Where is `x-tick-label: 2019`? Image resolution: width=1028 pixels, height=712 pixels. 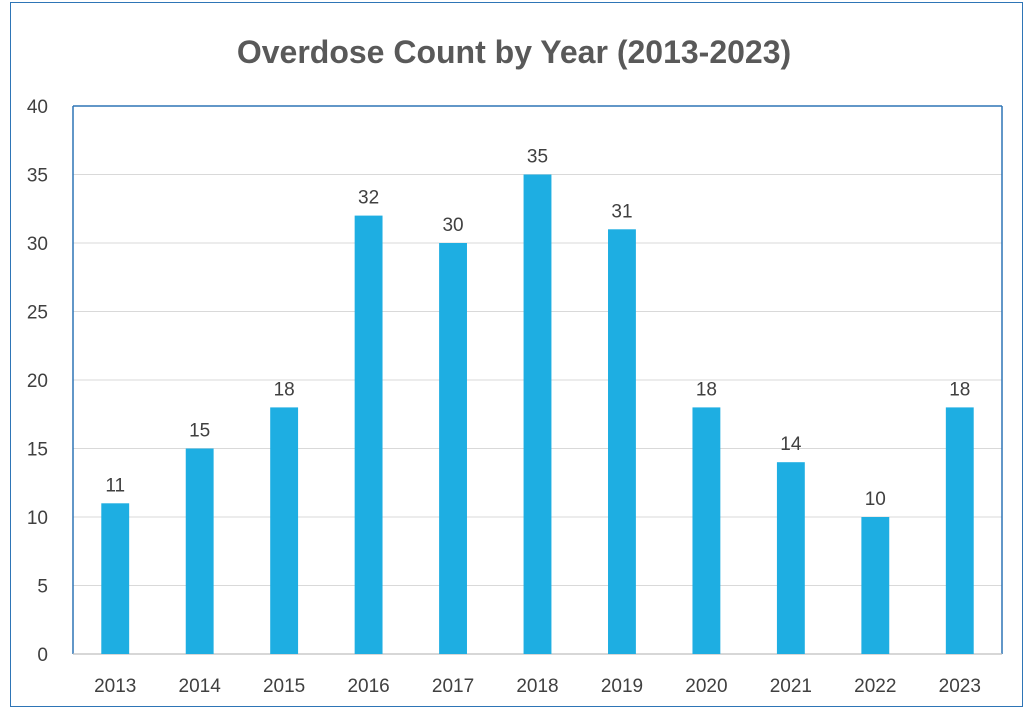
x-tick-label: 2019 is located at coordinates (622, 686).